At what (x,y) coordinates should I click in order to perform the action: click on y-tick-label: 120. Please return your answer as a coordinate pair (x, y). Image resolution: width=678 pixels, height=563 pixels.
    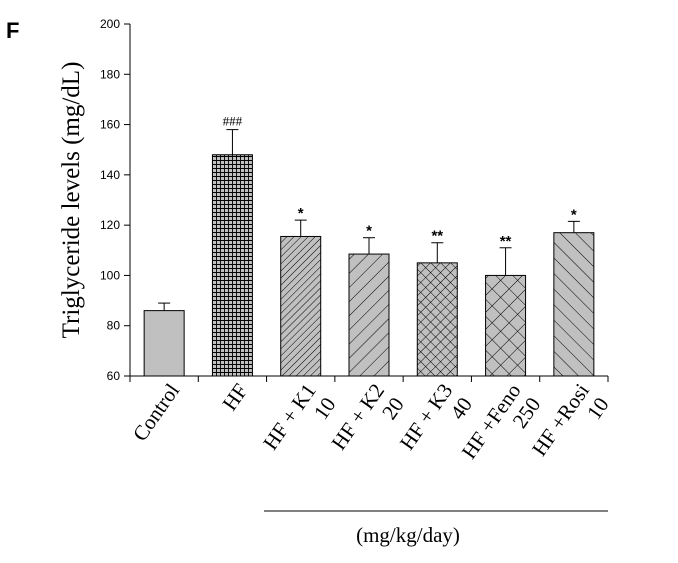
    Looking at the image, I should click on (110, 225).